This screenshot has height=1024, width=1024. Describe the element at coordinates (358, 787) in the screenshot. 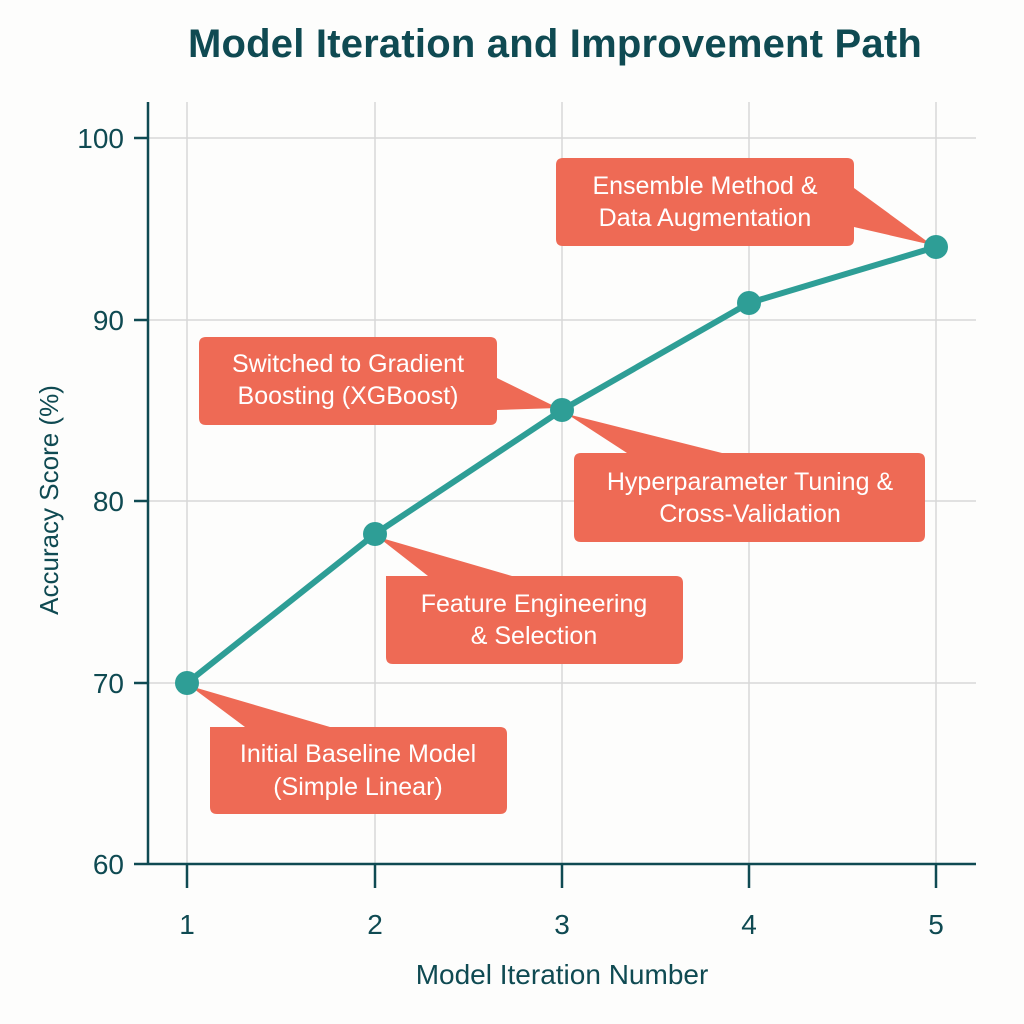

I see `svg-text: (Simple Linear)` at that location.